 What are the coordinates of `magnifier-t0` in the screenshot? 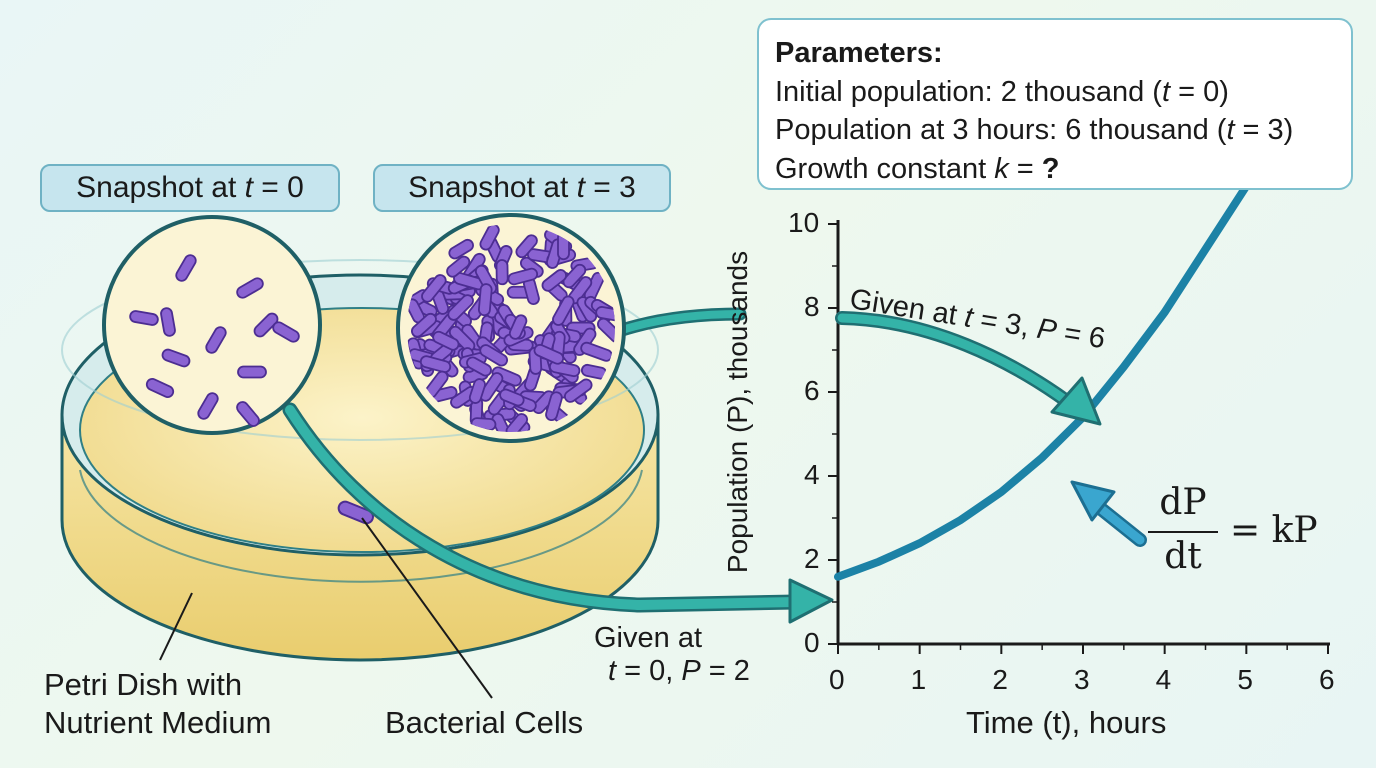 It's located at (212, 325).